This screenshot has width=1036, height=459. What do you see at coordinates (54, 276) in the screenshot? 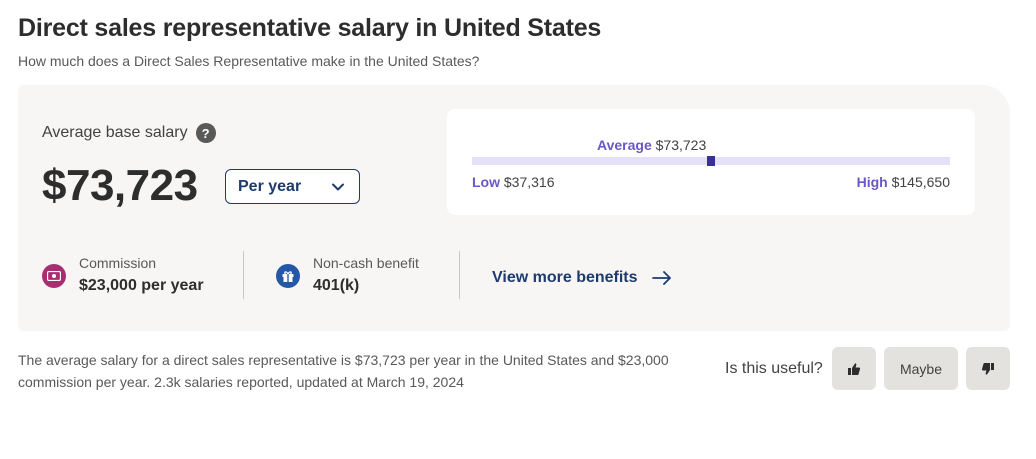
I see `money-icon` at bounding box center [54, 276].